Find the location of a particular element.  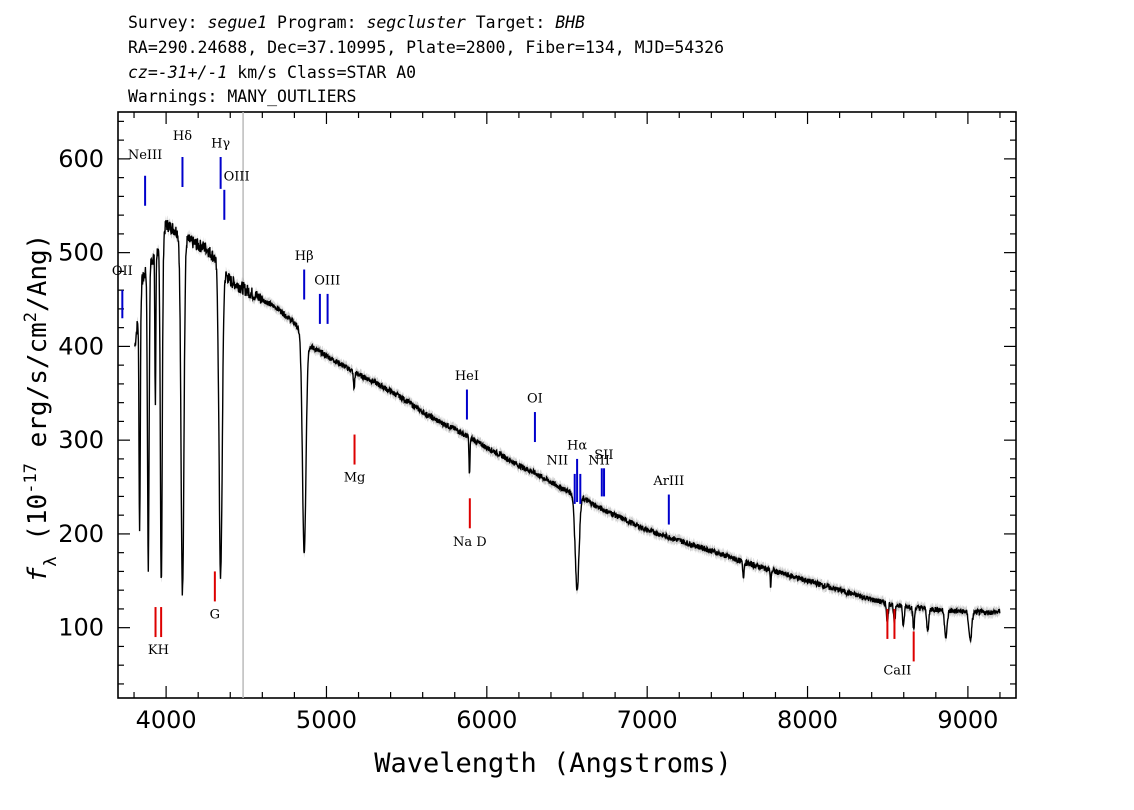

x-tick-label: 5000 is located at coordinates (326, 720).